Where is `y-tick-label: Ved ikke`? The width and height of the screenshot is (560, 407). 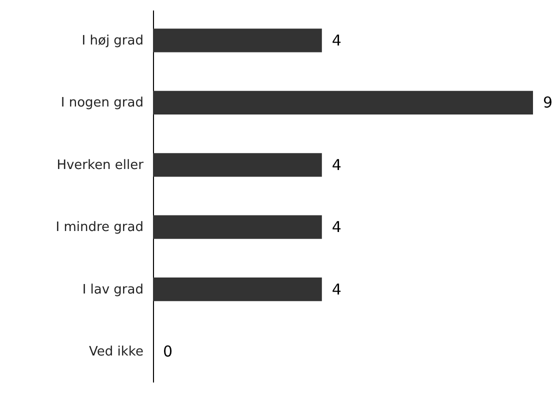 y-tick-label: Ved ikke is located at coordinates (116, 352).